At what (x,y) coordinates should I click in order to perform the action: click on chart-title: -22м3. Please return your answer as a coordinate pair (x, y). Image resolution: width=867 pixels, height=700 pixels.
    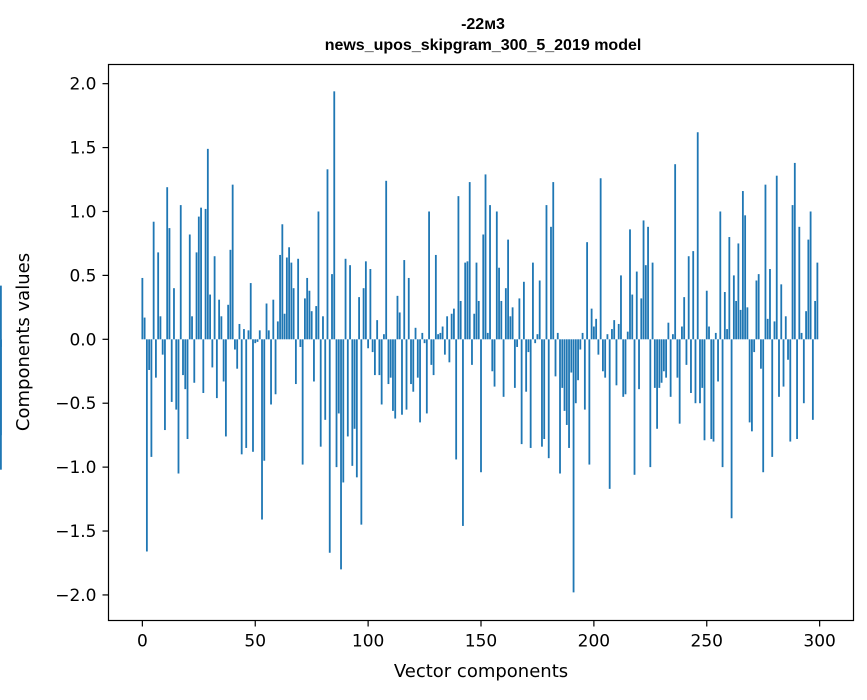
    Looking at the image, I should click on (483, 24).